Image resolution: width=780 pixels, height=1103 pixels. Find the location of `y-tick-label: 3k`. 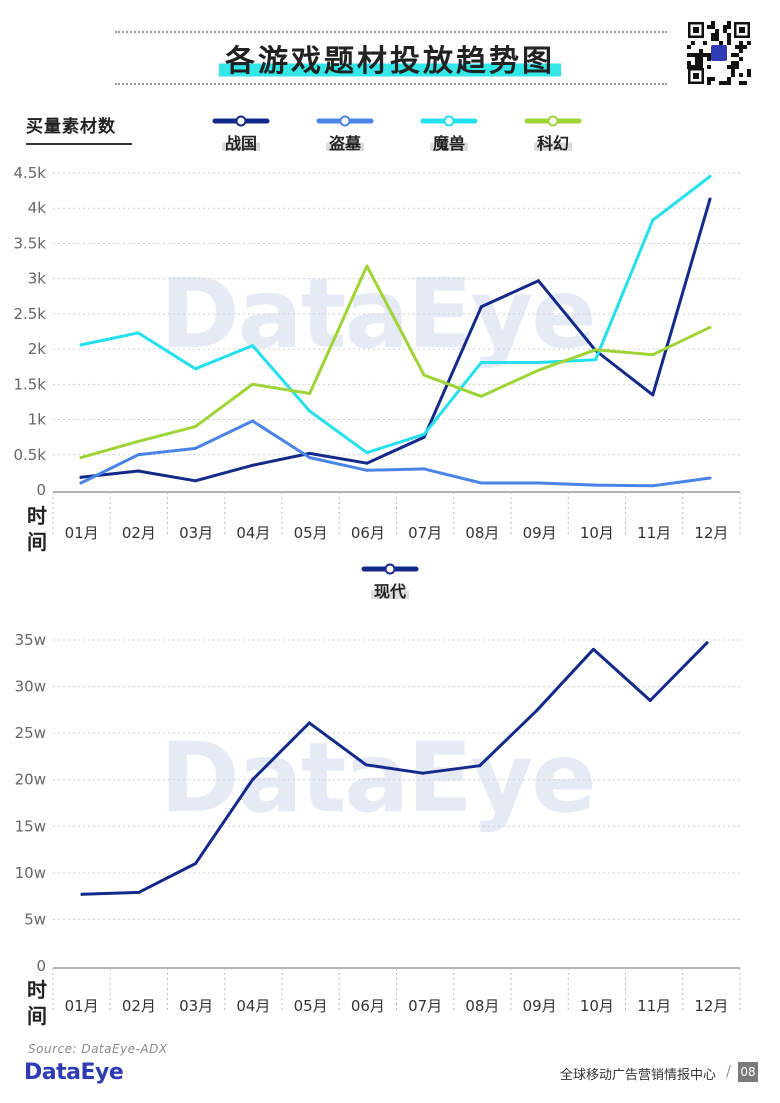

y-tick-label: 3k is located at coordinates (37, 279).